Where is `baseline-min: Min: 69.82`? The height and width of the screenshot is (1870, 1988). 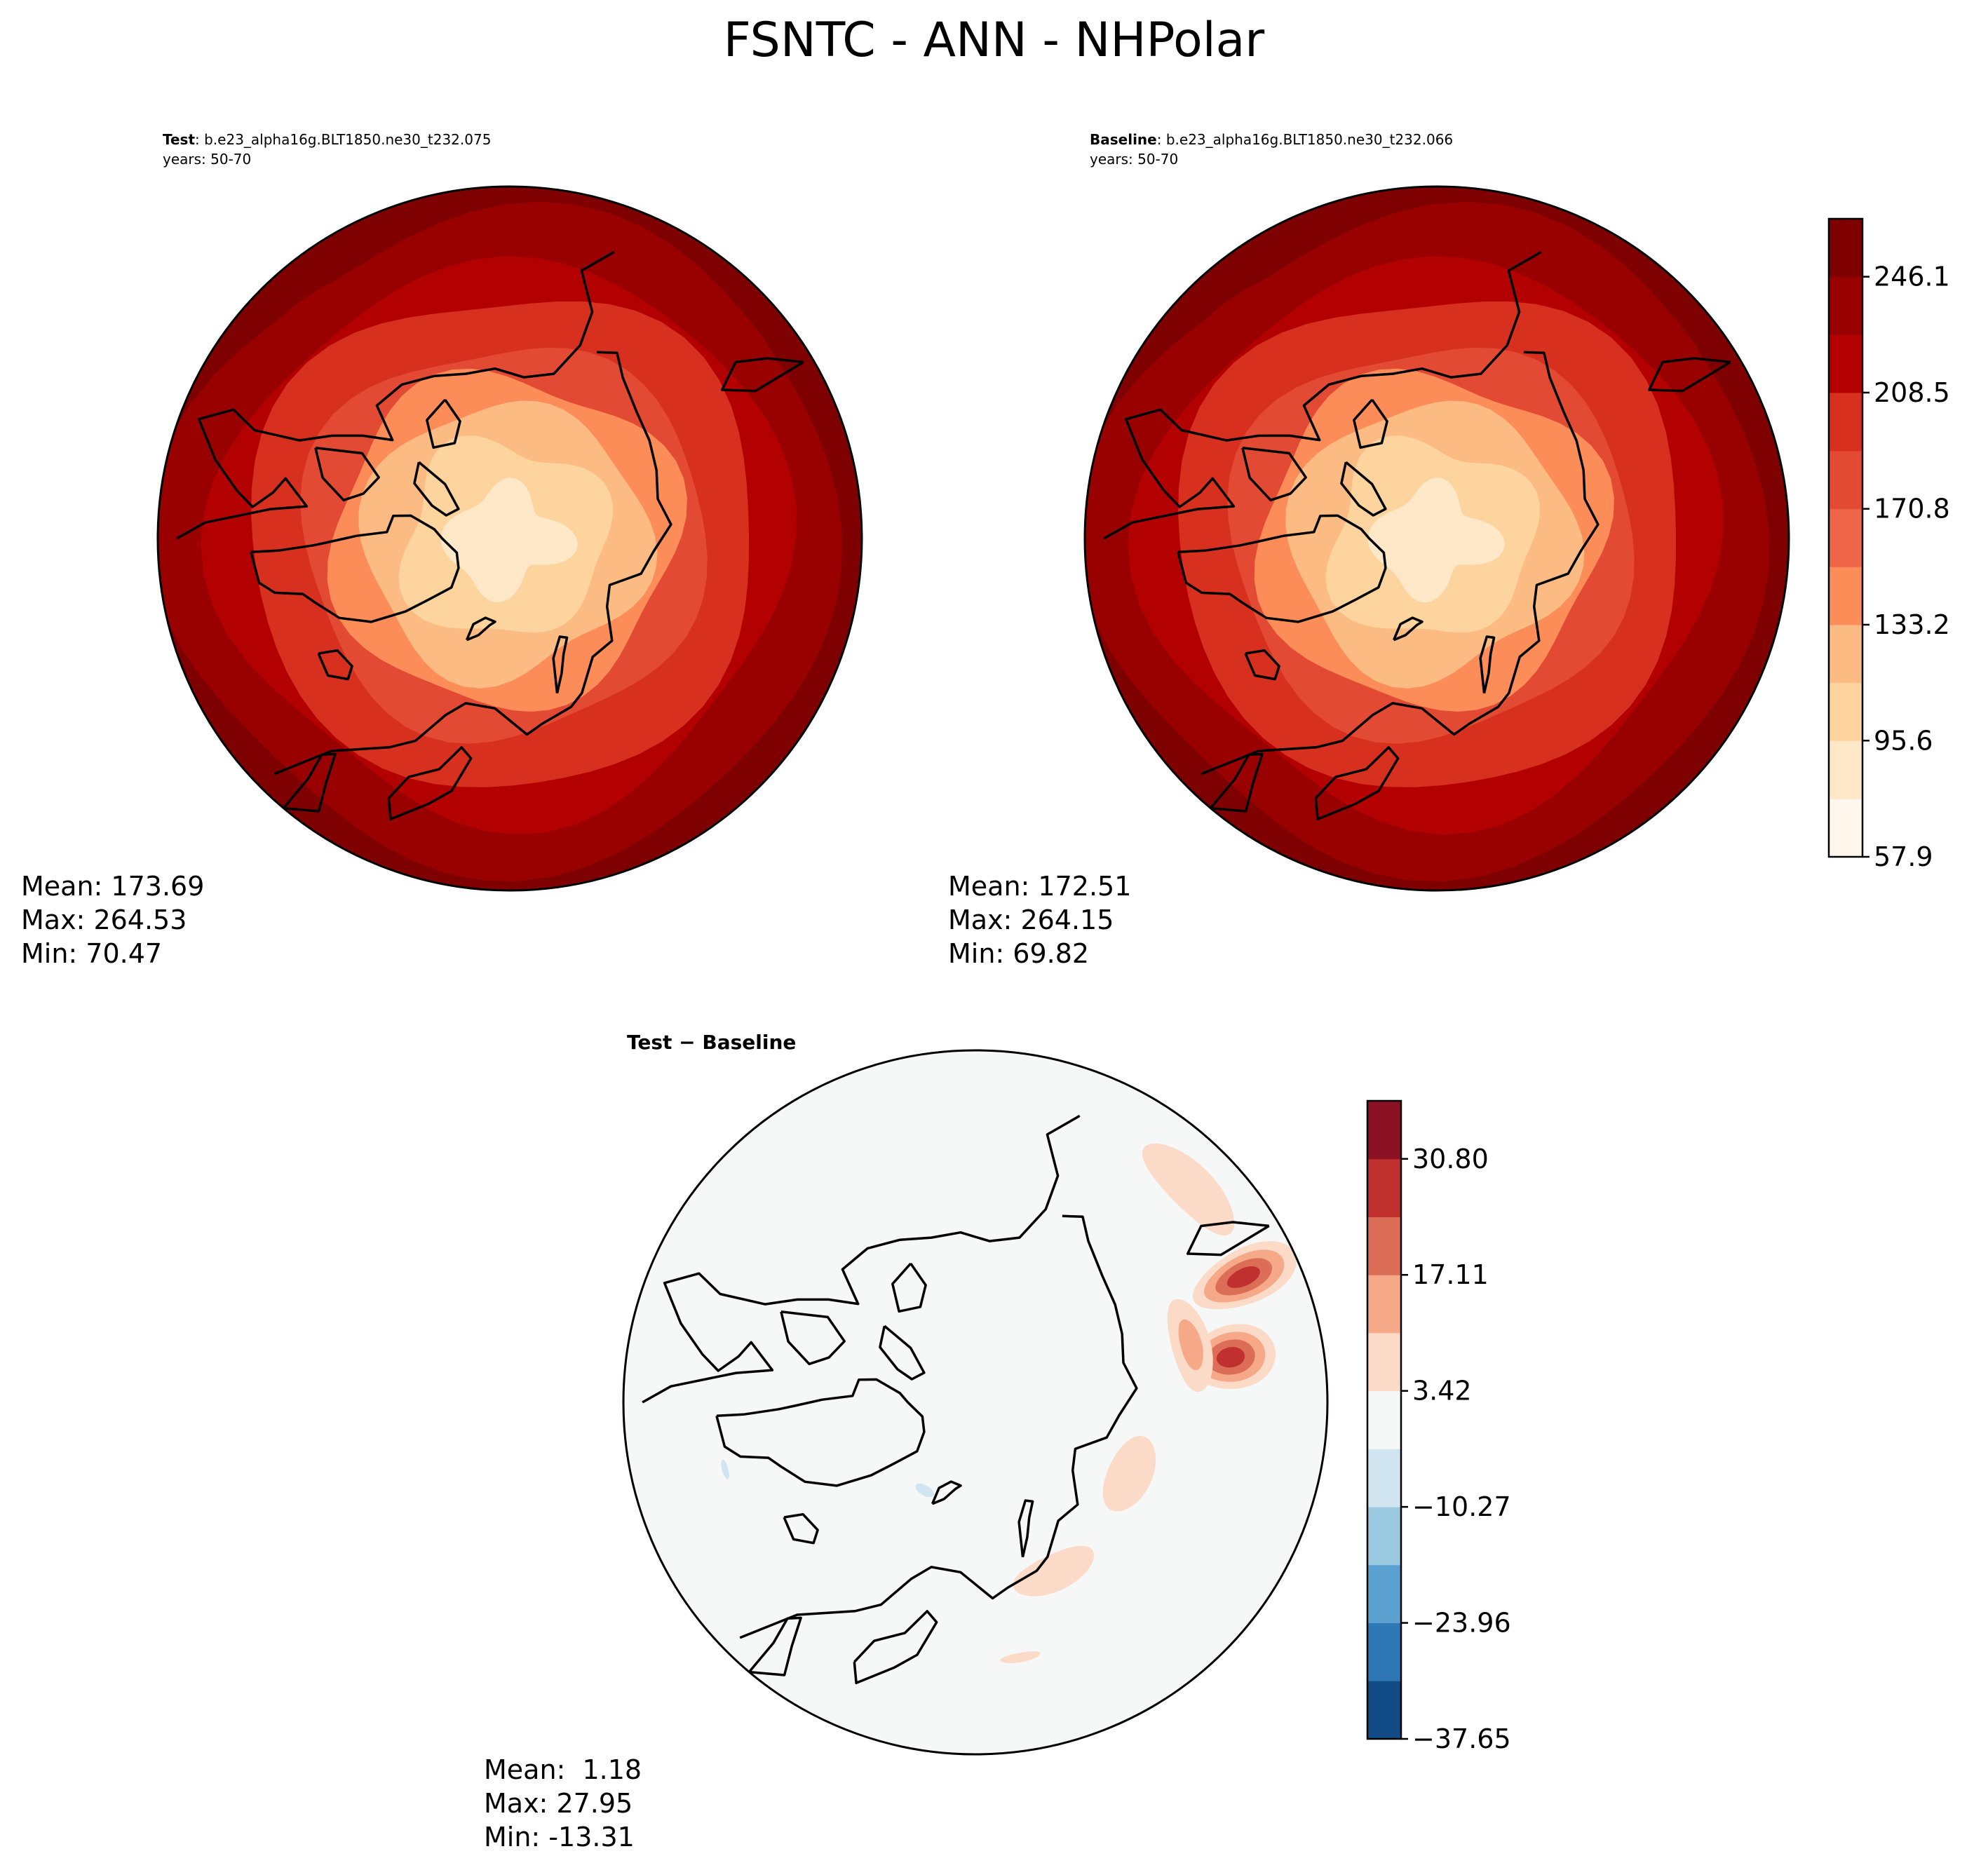 baseline-min: Min: 69.82 is located at coordinates (1019, 954).